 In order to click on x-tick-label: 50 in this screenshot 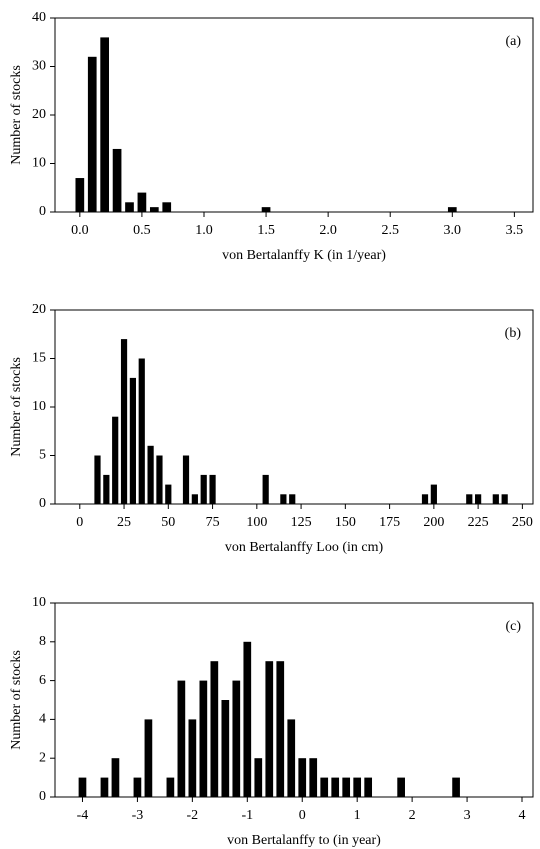, I will do `click(168, 522)`.